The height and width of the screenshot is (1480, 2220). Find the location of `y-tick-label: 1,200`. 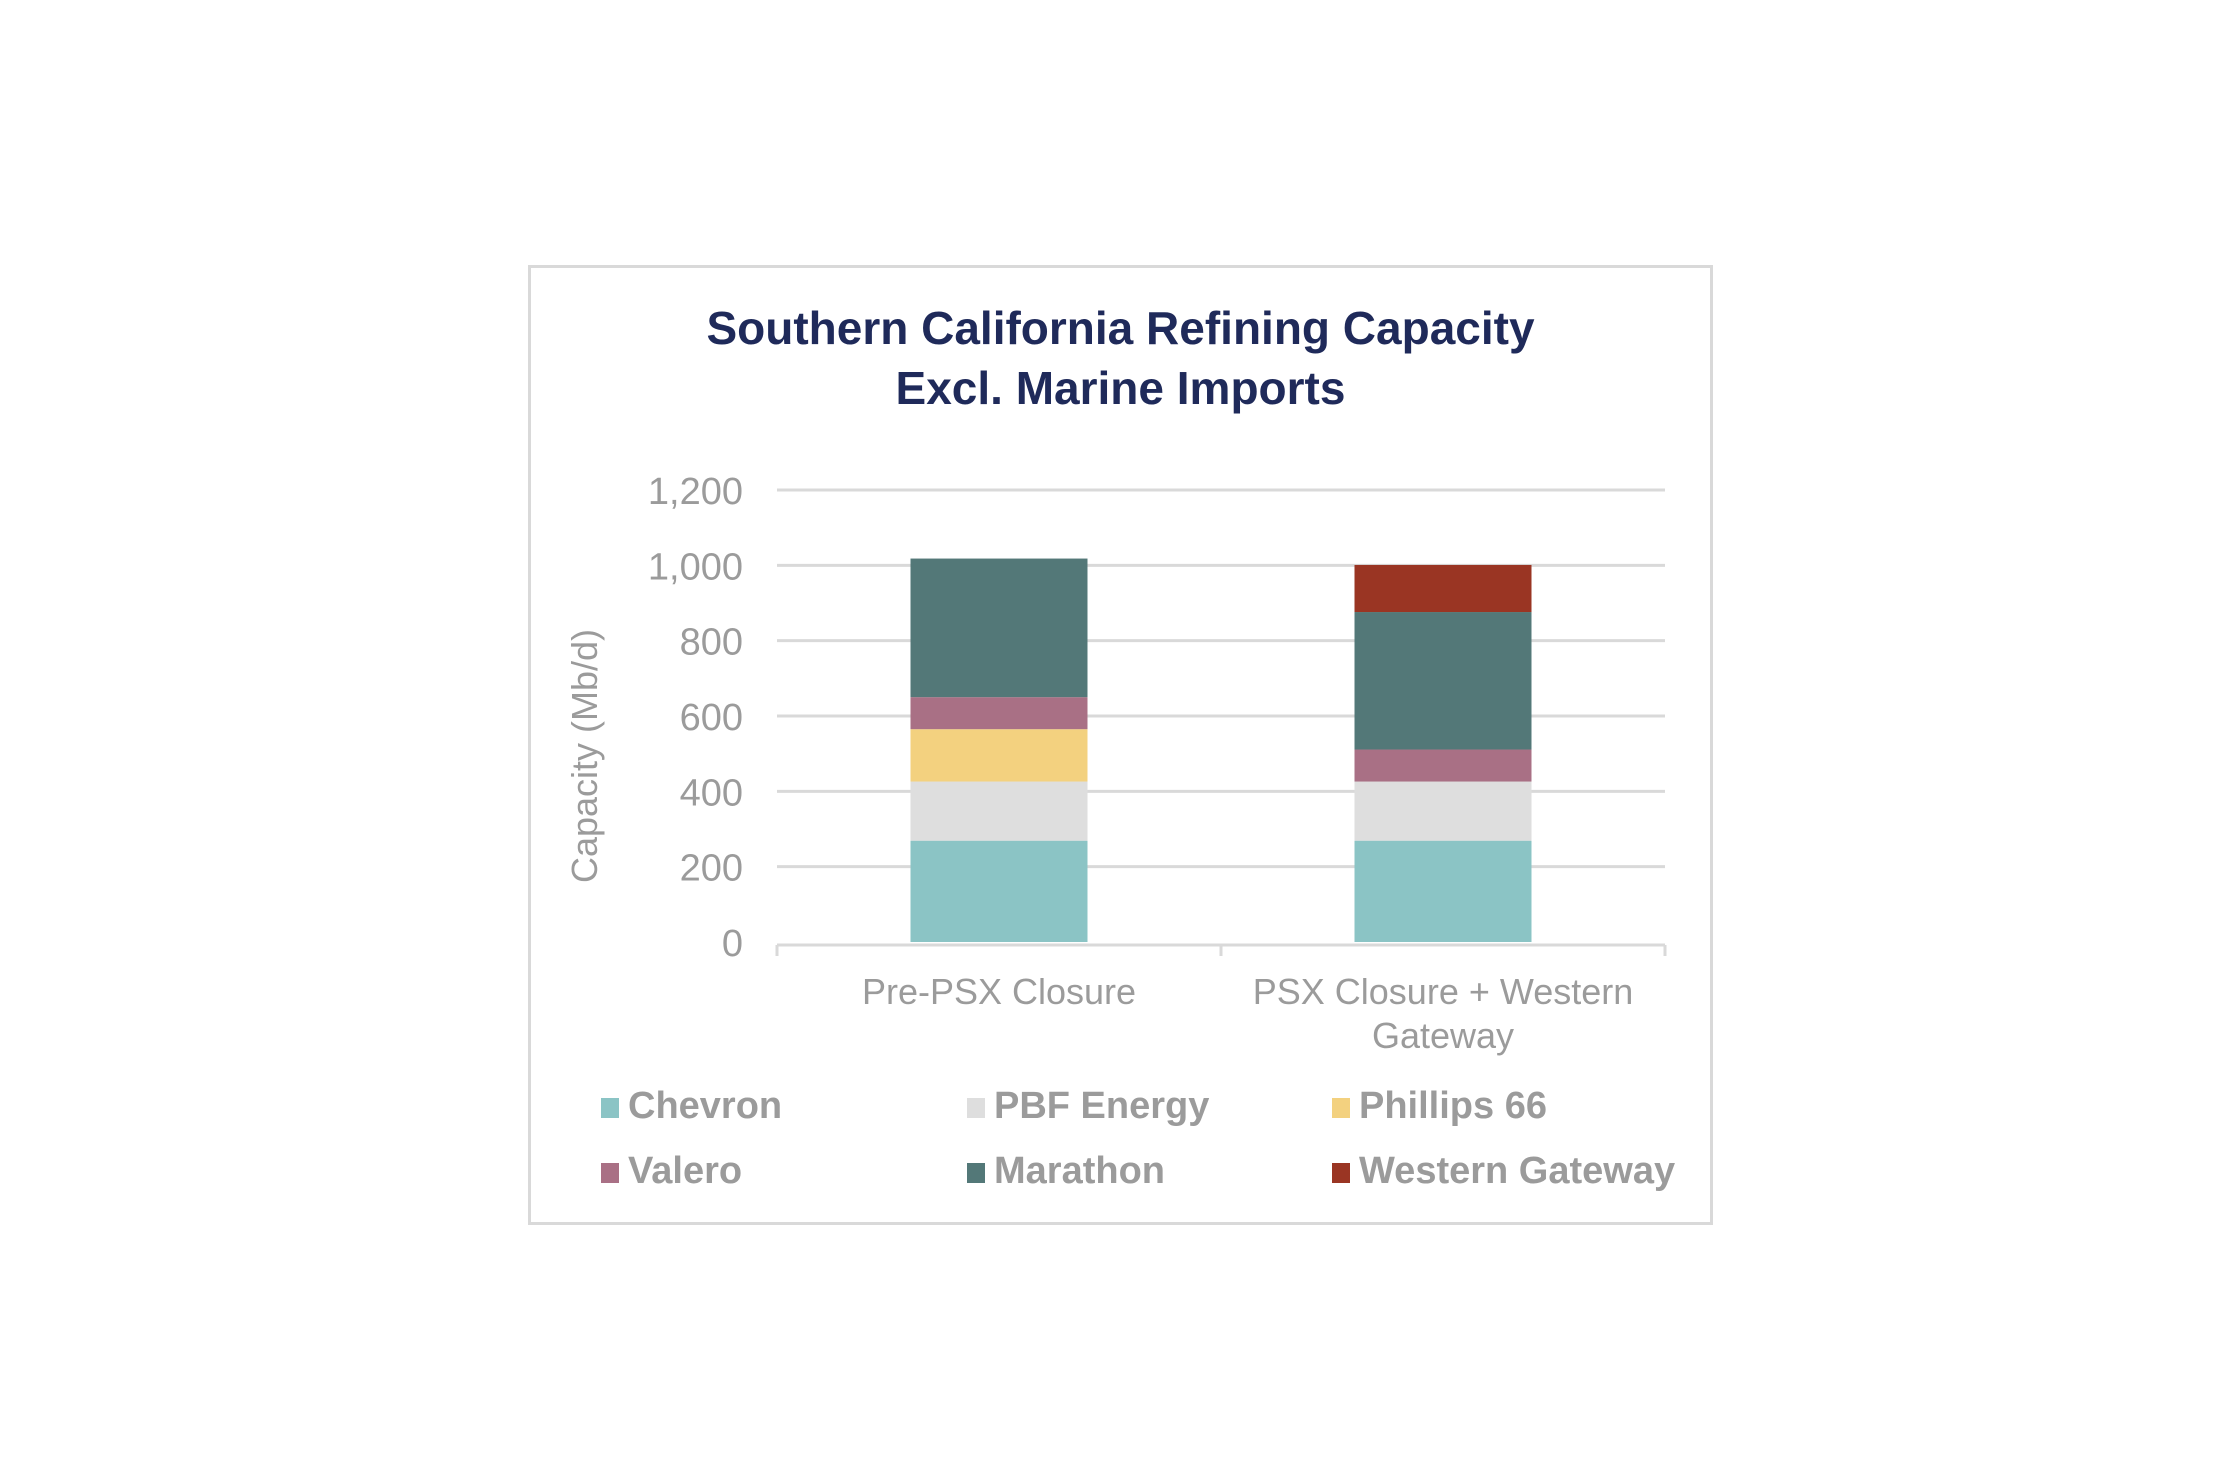

y-tick-label: 1,200 is located at coordinates (695, 492).